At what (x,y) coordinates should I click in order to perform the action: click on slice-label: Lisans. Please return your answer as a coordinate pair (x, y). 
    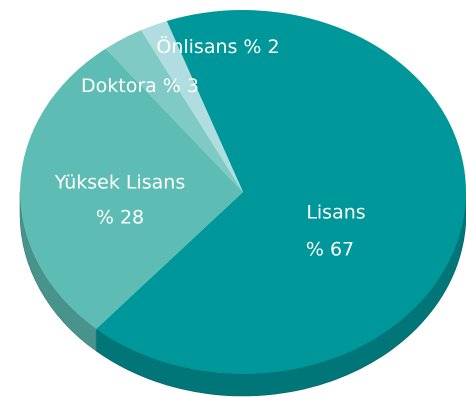
    Looking at the image, I should click on (335, 213).